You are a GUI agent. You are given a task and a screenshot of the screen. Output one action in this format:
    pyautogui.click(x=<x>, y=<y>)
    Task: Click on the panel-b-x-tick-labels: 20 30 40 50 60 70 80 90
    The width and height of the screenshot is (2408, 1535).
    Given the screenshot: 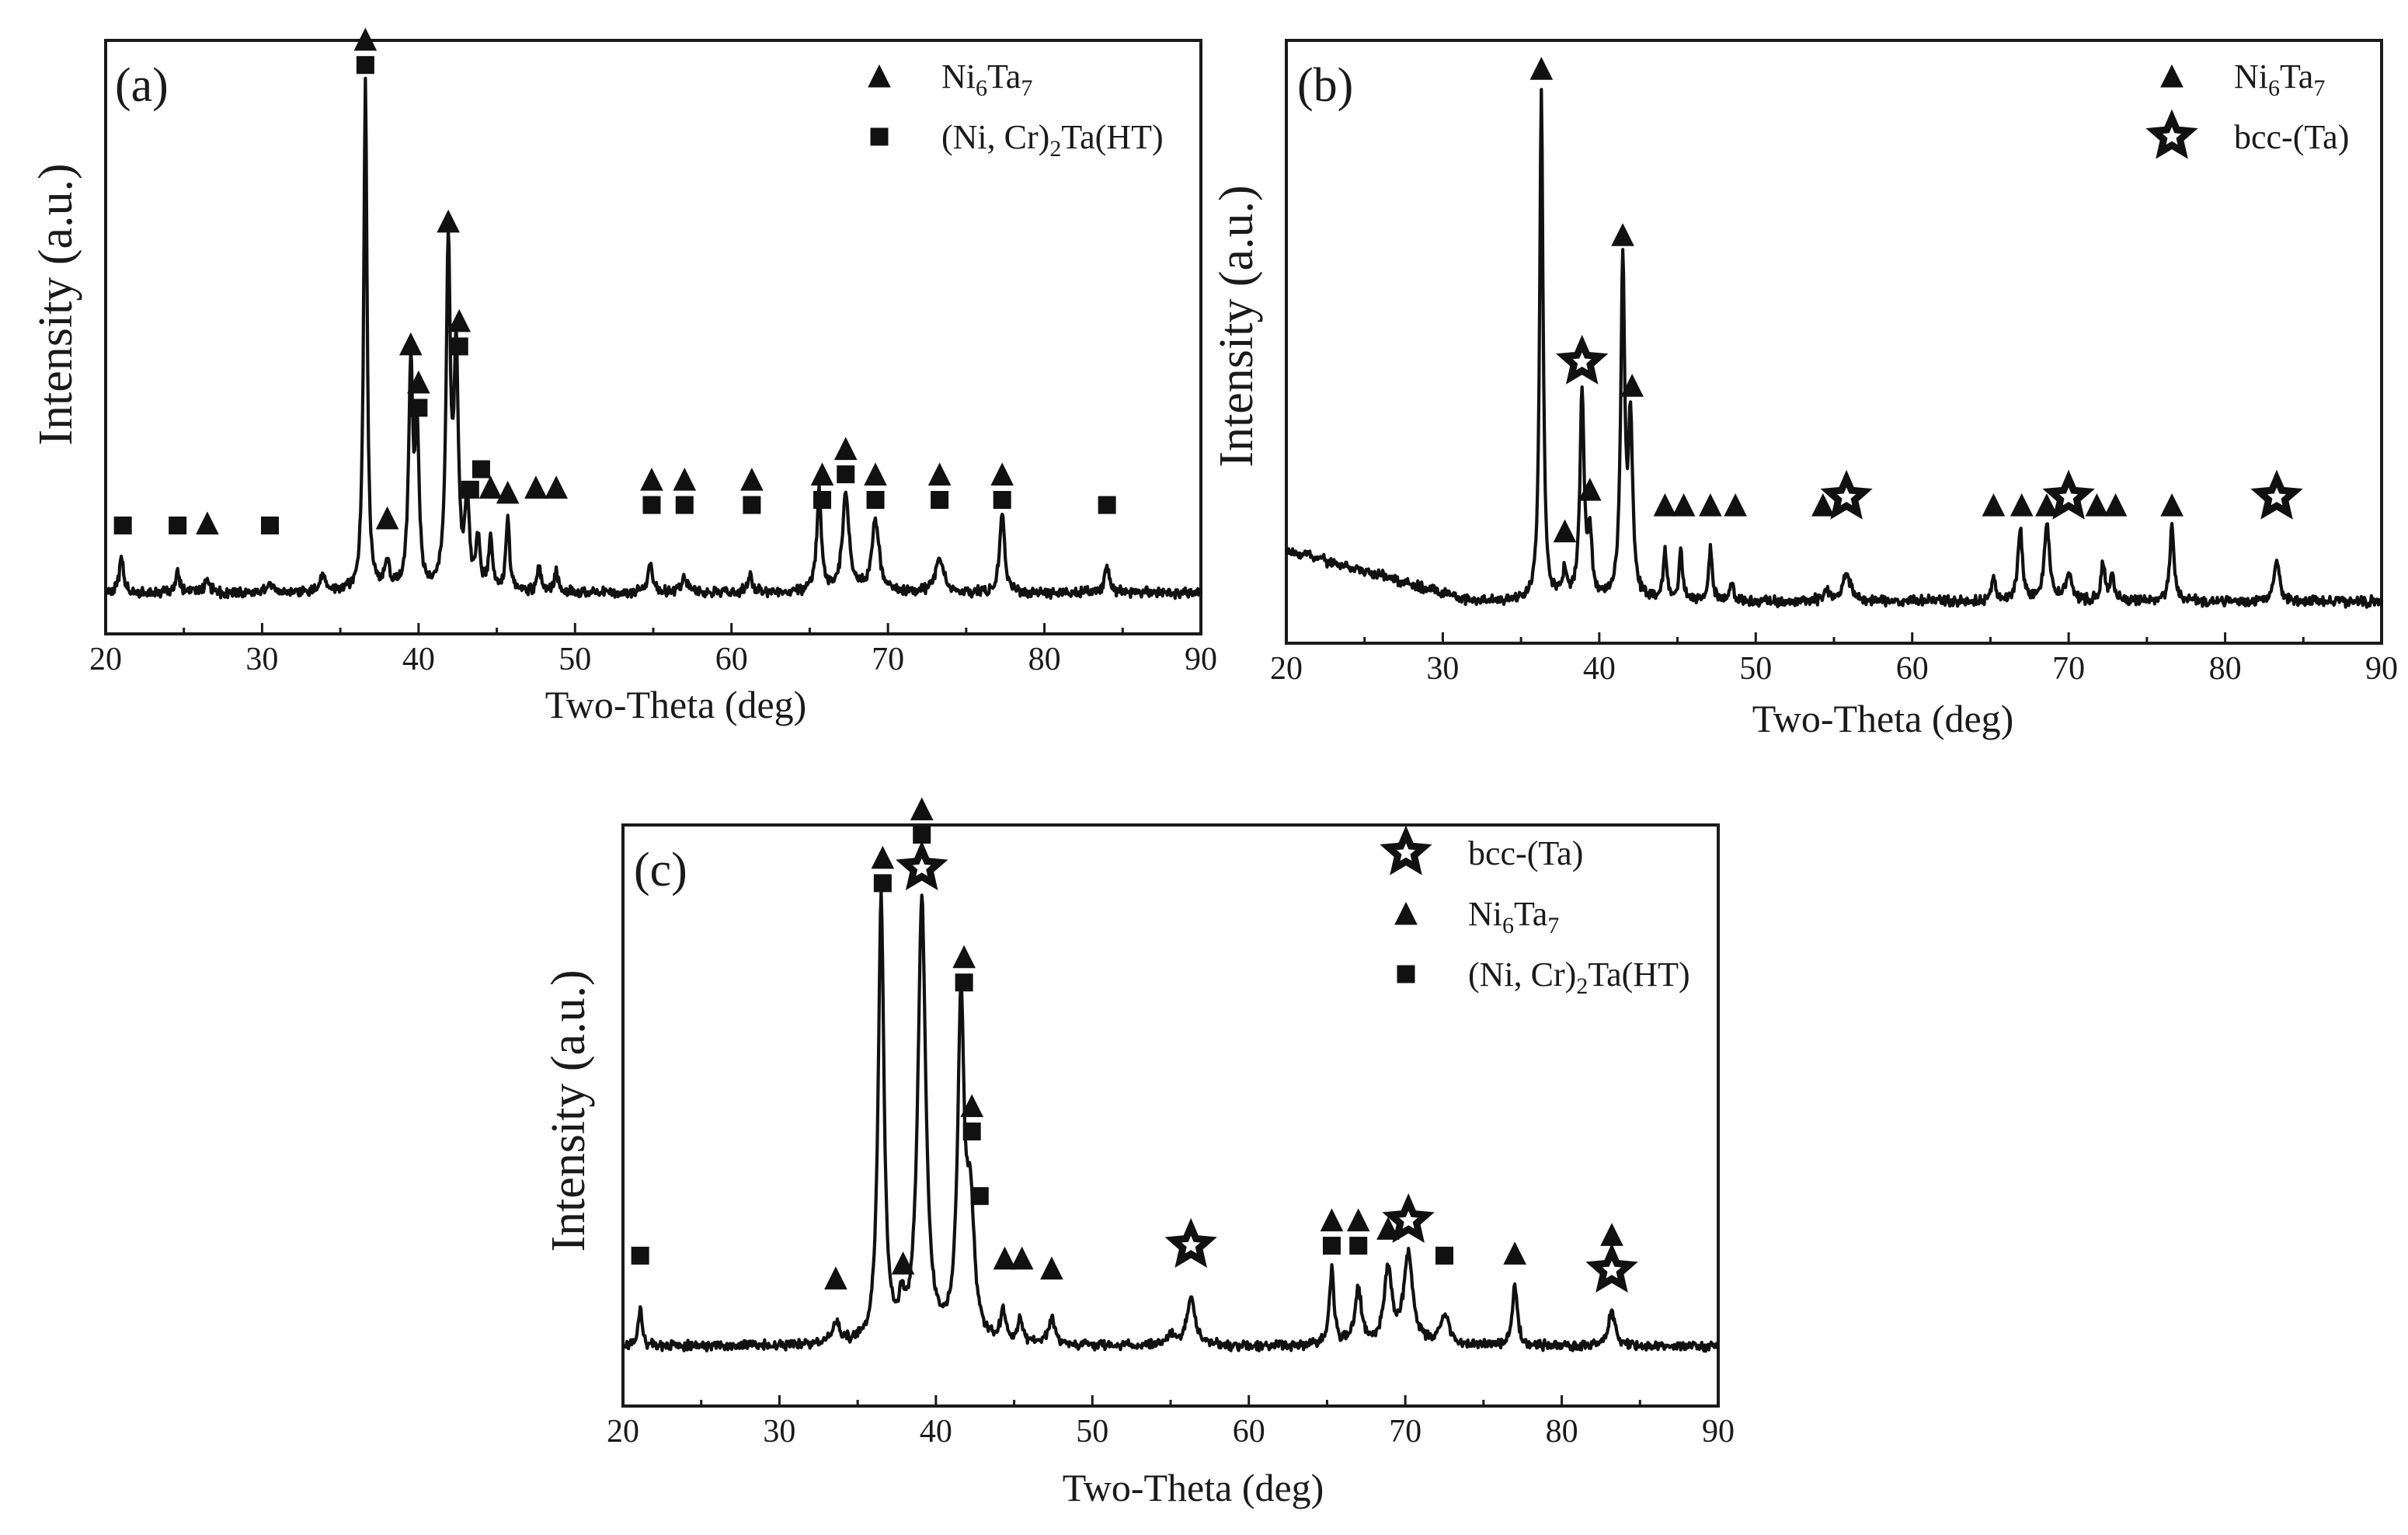 What is the action you would take?
    pyautogui.click(x=1834, y=669)
    